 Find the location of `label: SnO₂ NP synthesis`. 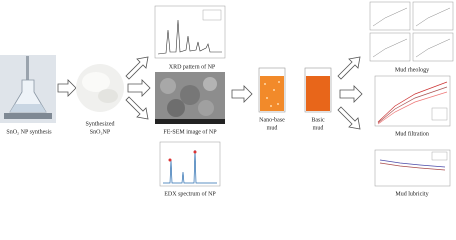

label: SnO₂ NP synthesis is located at coordinates (29, 132).